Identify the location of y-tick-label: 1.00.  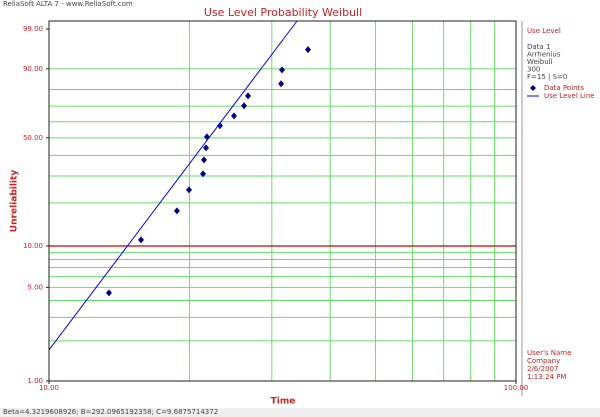
(35, 381).